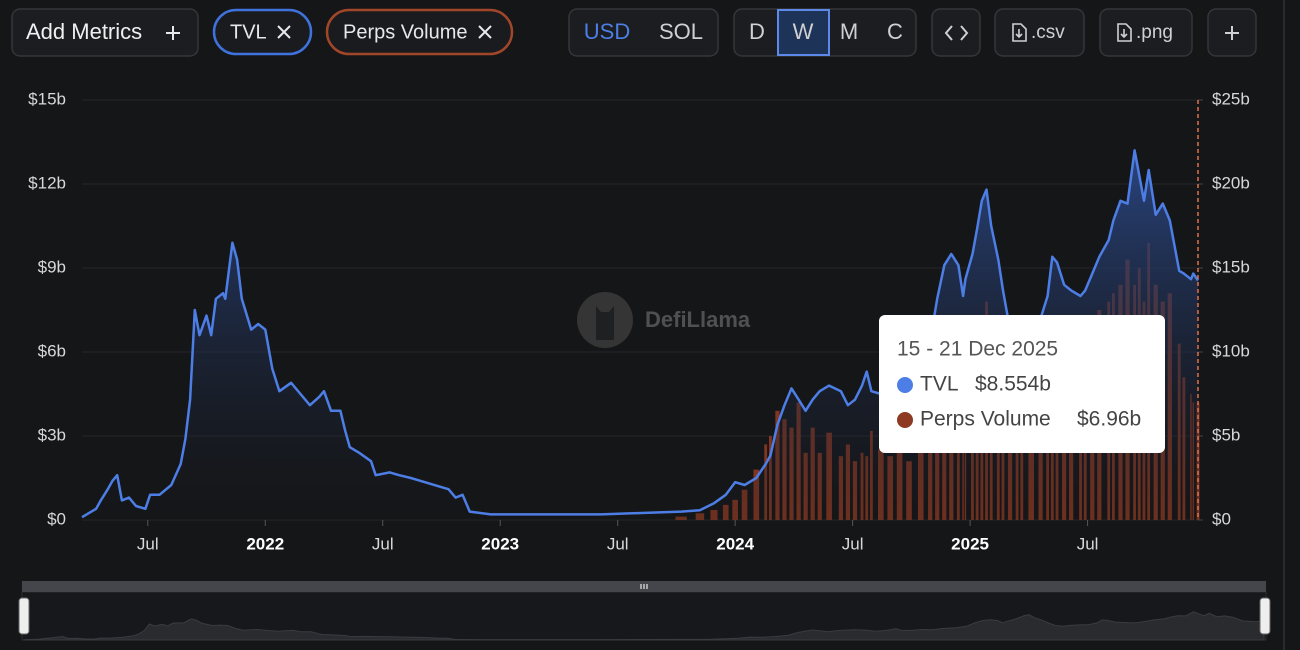 Image resolution: width=1300 pixels, height=650 pixels. I want to click on navigator, so click(644, 611).